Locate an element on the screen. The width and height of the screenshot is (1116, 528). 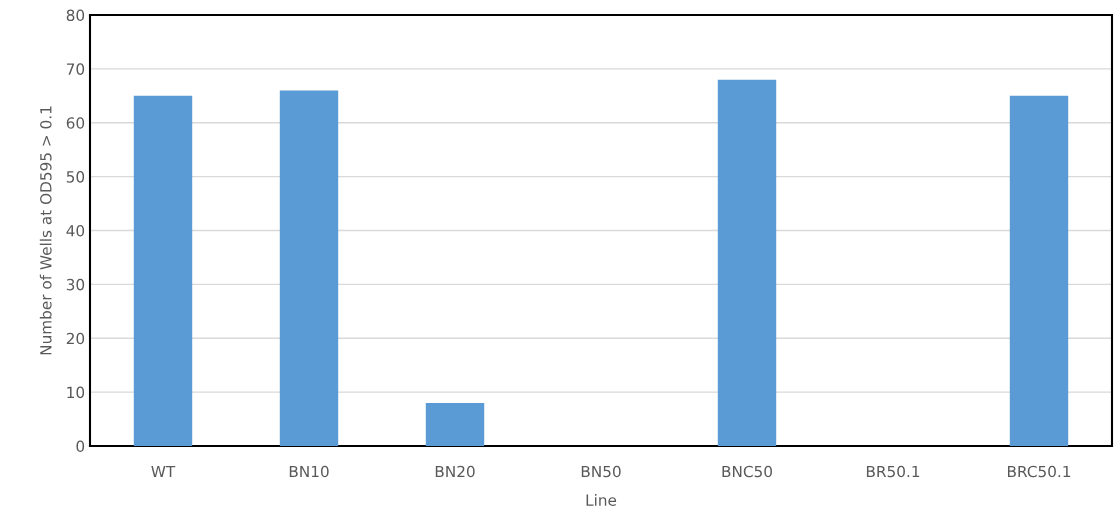
y-tick-label: 40 is located at coordinates (75, 230).